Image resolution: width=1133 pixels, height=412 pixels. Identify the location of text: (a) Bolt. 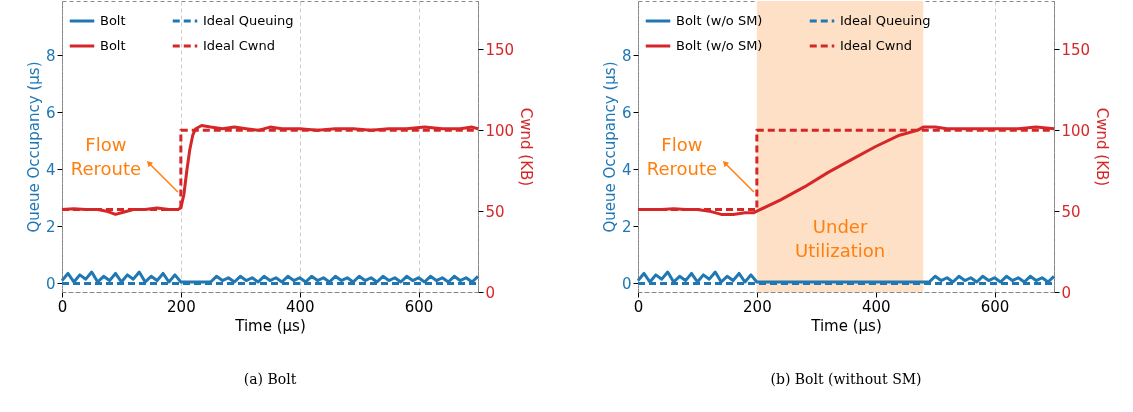
(270, 379).